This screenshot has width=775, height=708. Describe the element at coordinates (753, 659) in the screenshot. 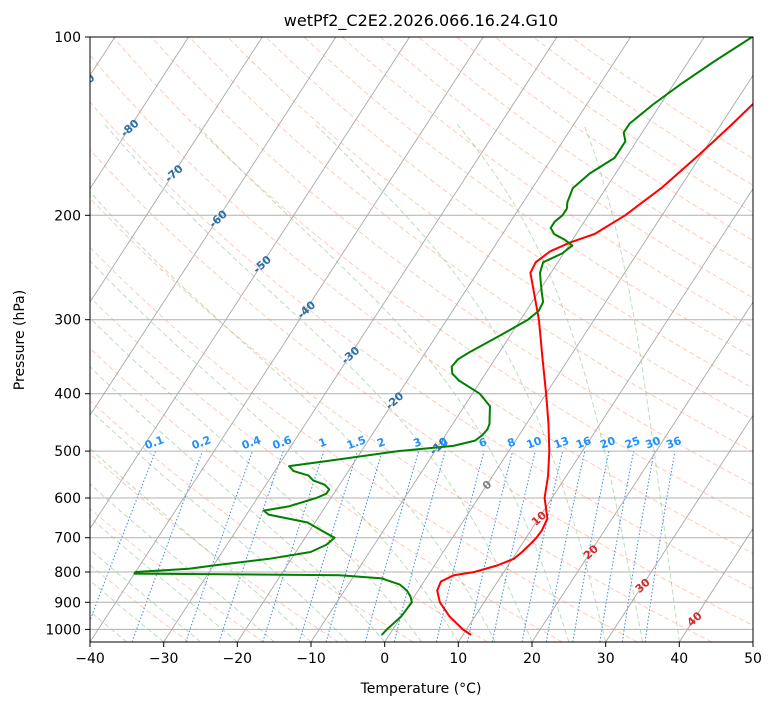

I see `x-tick-label: 50` at that location.